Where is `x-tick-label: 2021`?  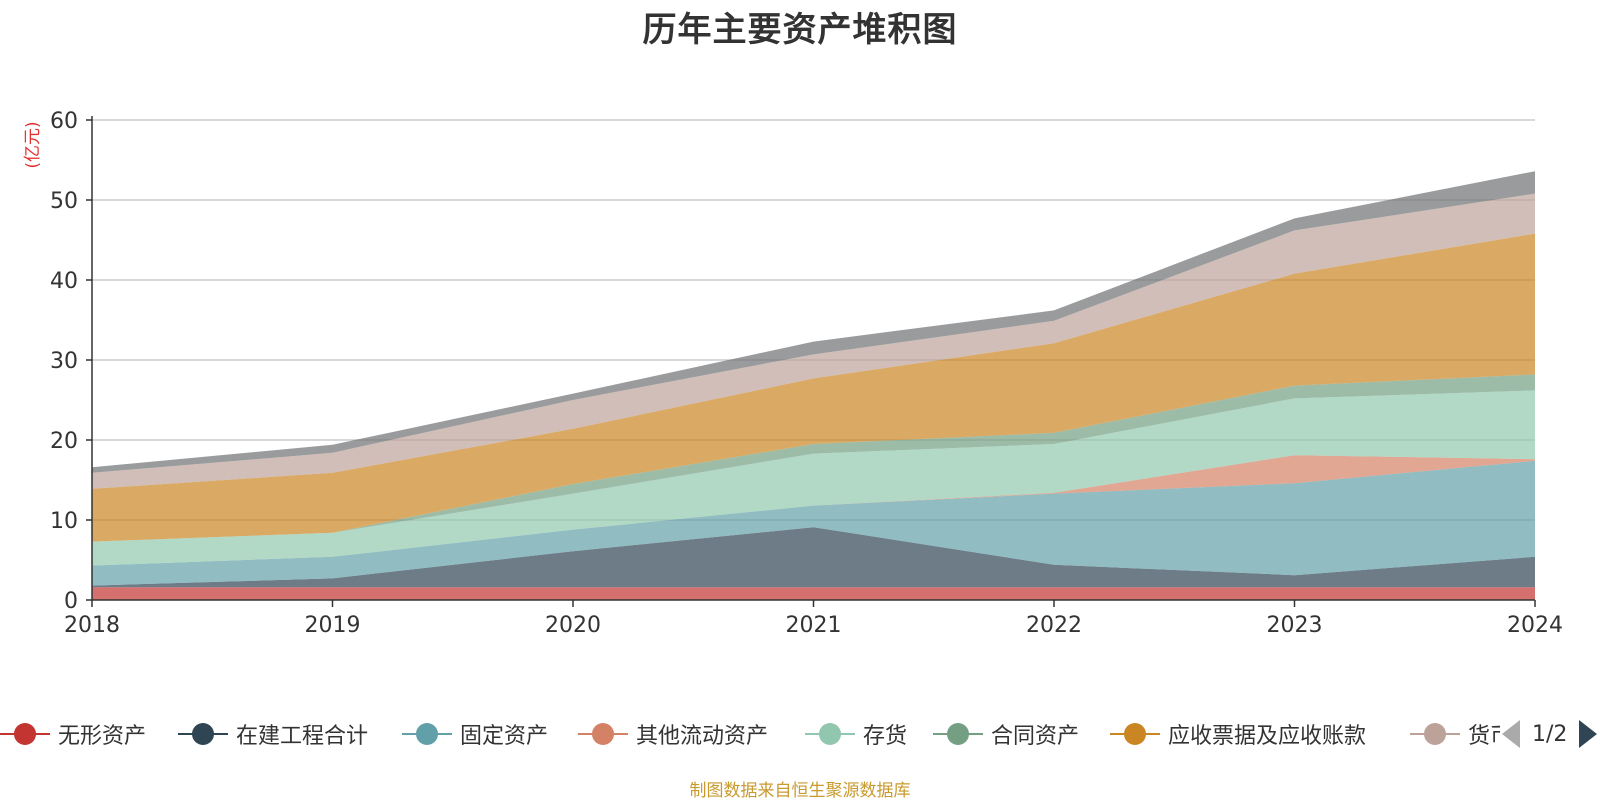 x-tick-label: 2021 is located at coordinates (814, 625).